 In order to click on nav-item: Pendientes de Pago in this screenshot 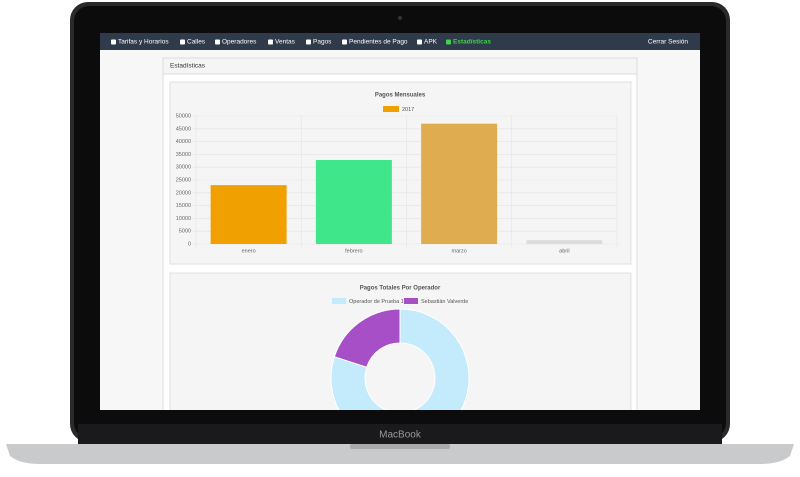, I will do `click(378, 42)`.